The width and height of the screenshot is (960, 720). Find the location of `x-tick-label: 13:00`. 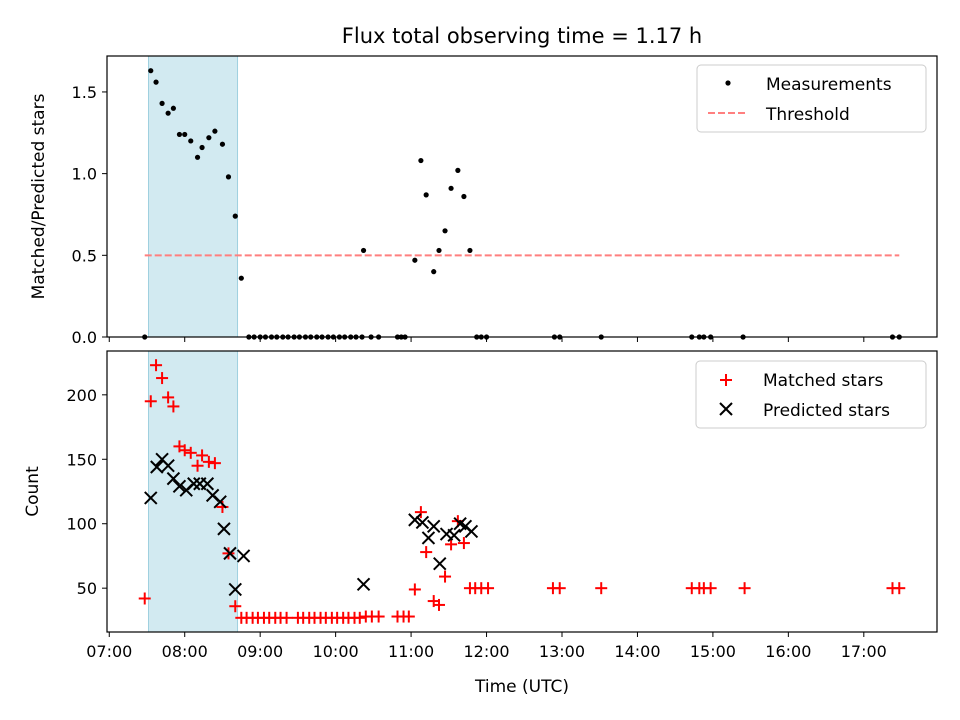

x-tick-label: 13:00 is located at coordinates (562, 651).